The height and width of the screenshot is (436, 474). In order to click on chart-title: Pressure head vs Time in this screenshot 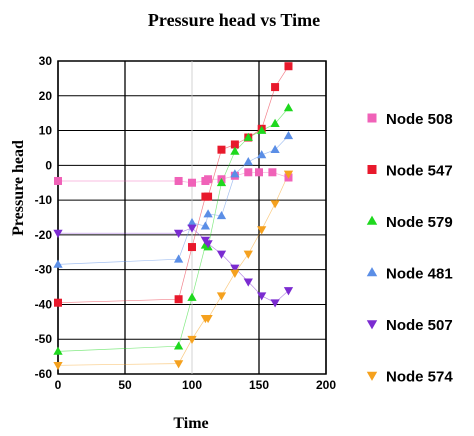, I will do `click(234, 20)`.